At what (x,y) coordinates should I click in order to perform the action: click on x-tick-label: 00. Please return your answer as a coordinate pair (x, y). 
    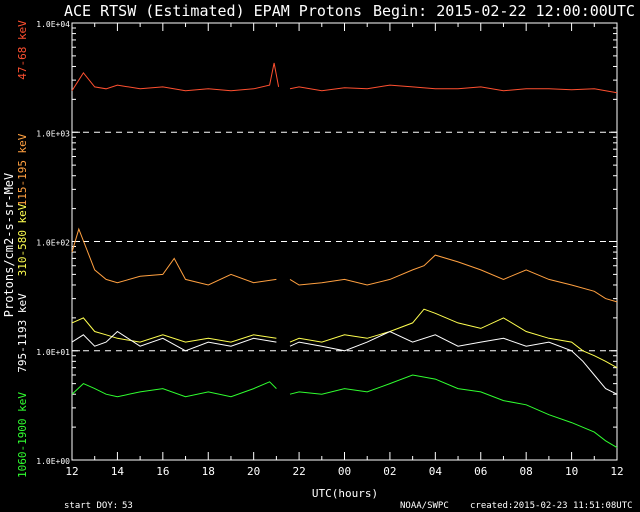
    Looking at the image, I should click on (344, 471).